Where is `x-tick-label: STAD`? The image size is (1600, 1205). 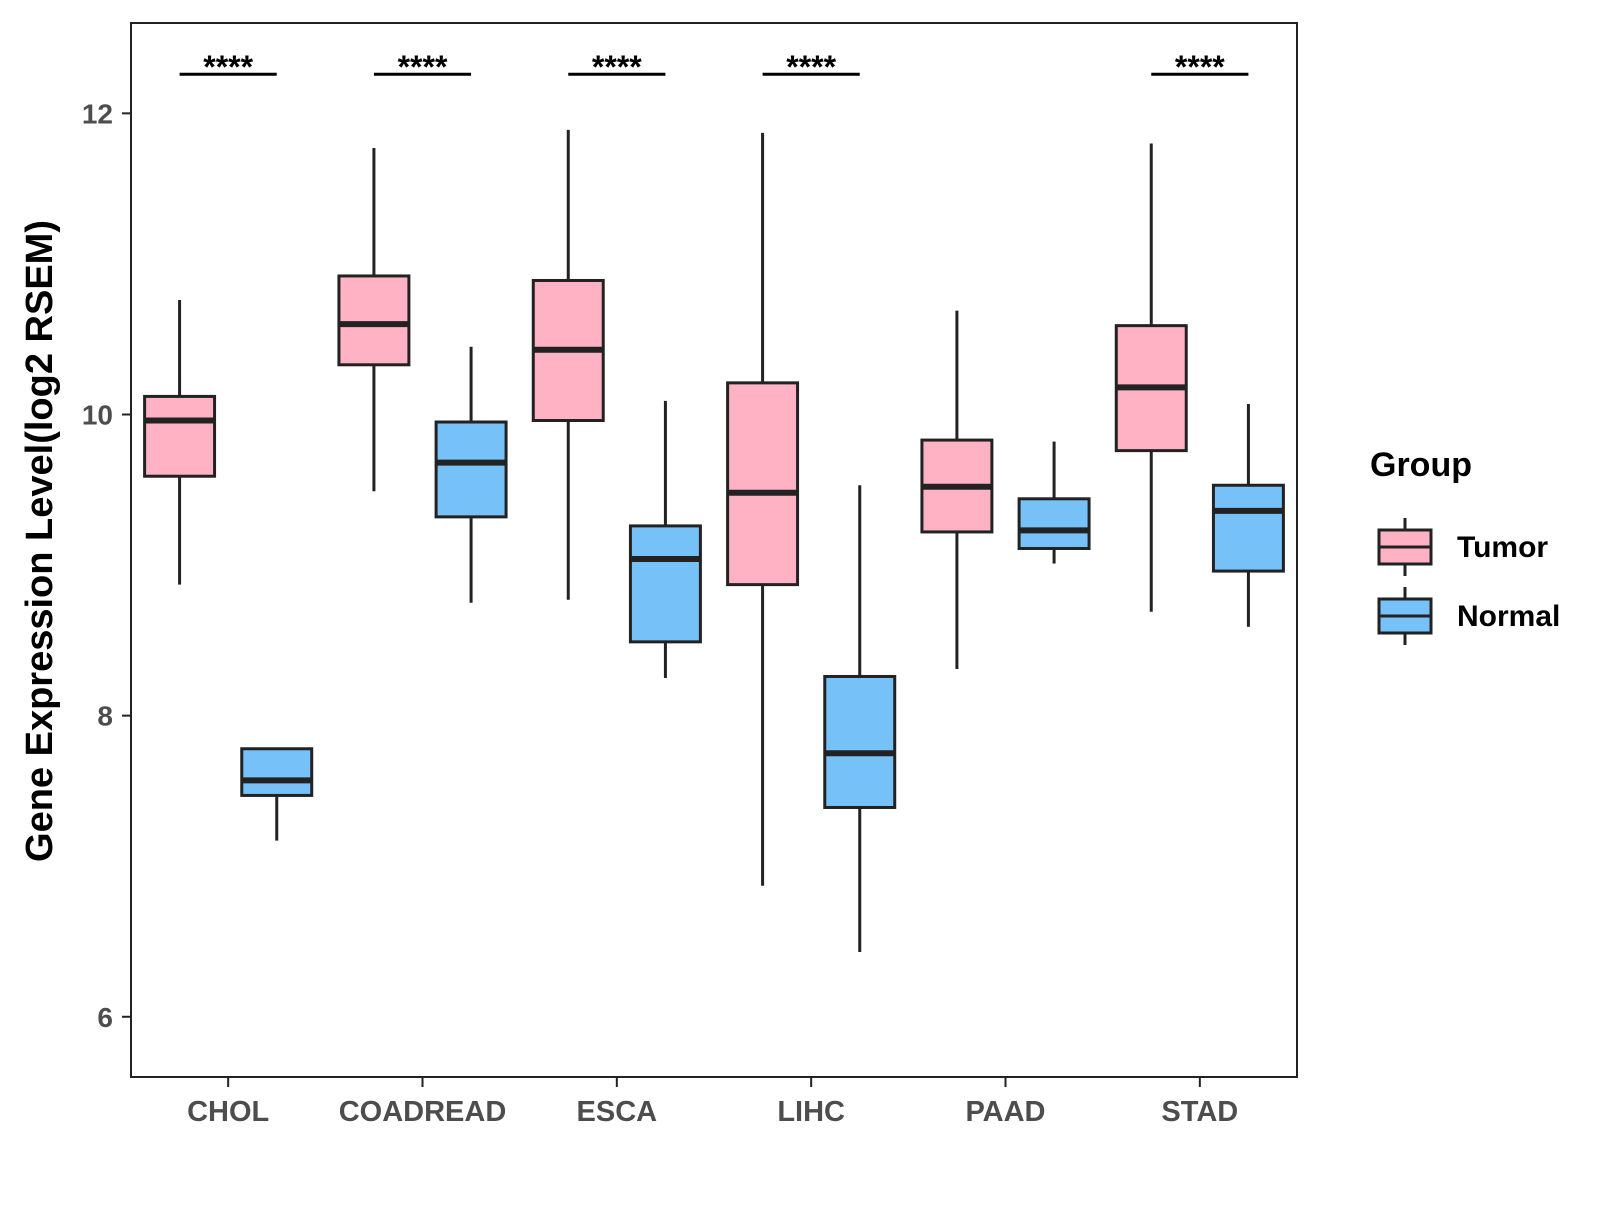
x-tick-label: STAD is located at coordinates (1199, 1112).